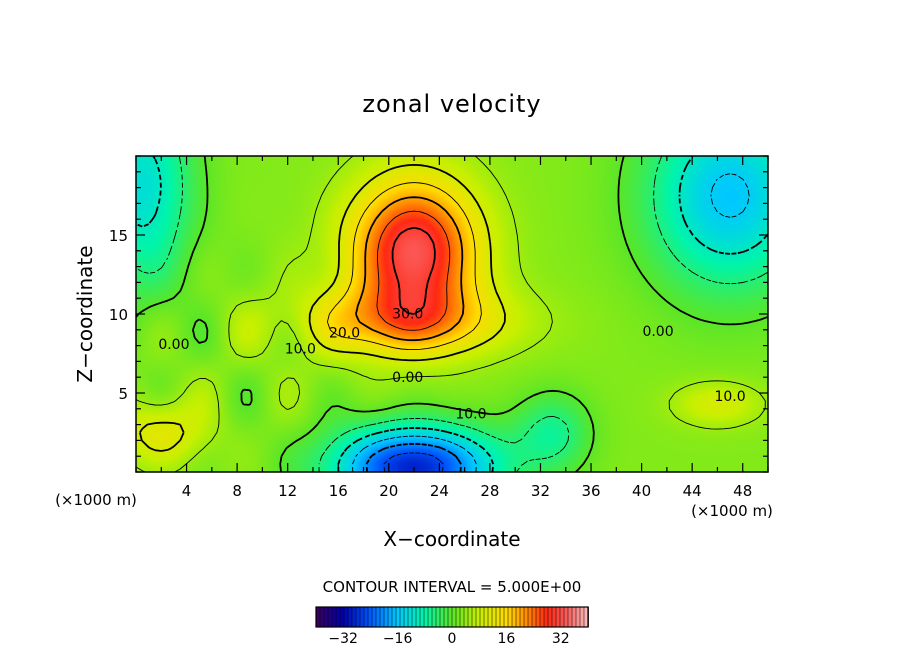 The image size is (904, 654). What do you see at coordinates (540, 491) in the screenshot?
I see `x-tick-label: 32` at bounding box center [540, 491].